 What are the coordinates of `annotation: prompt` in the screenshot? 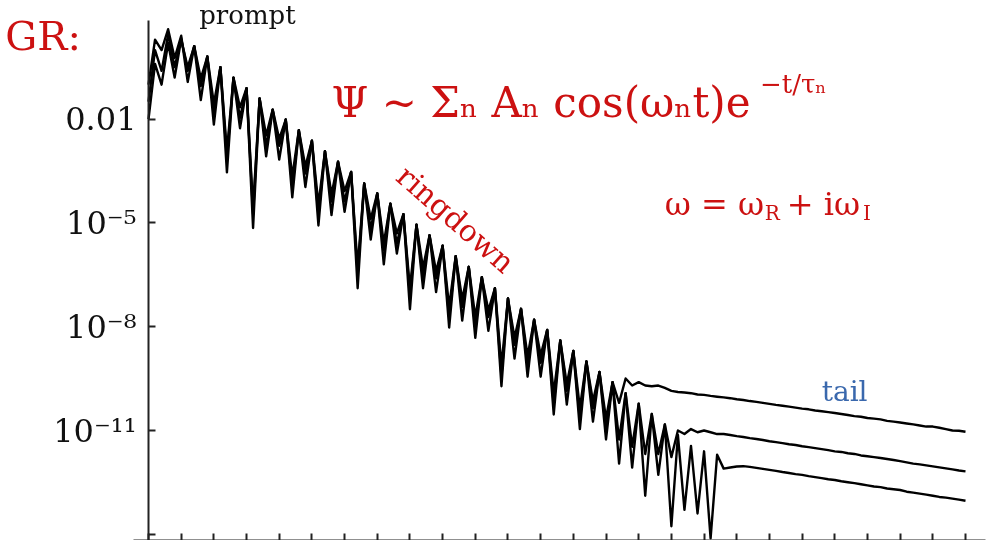 It's located at (248, 15).